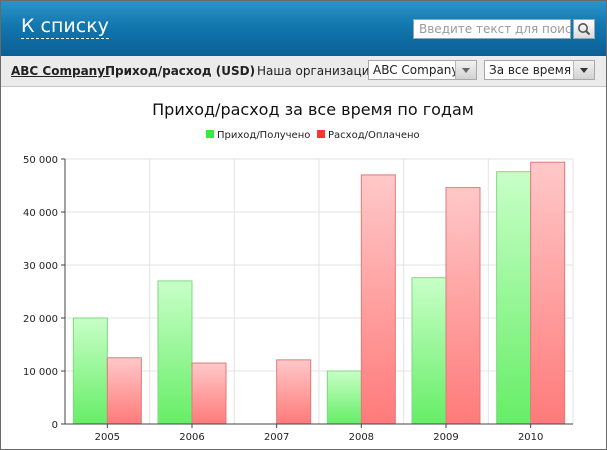 The width and height of the screenshot is (607, 450). What do you see at coordinates (90, 371) in the screenshot?
I see `bar-income-2005` at bounding box center [90, 371].